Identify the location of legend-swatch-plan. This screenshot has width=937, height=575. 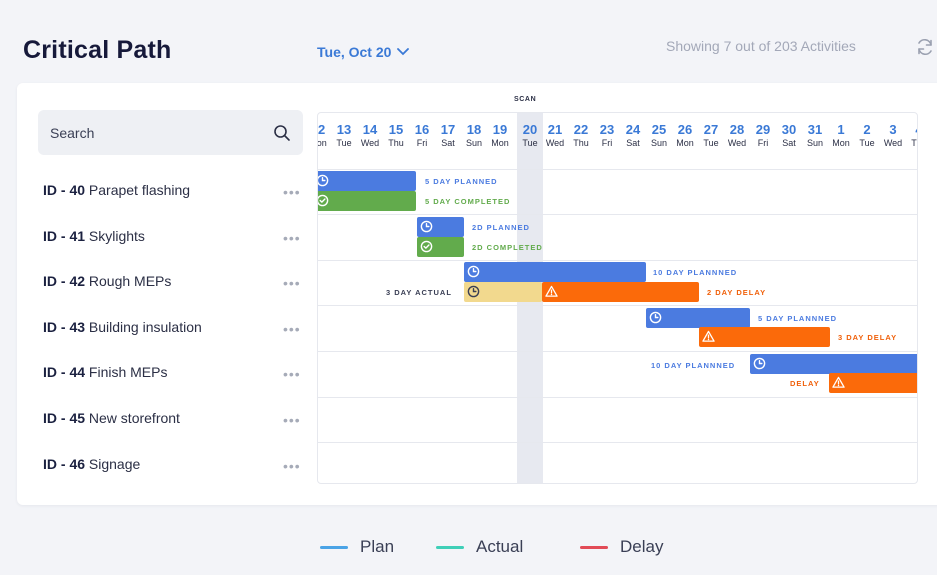
(334, 547).